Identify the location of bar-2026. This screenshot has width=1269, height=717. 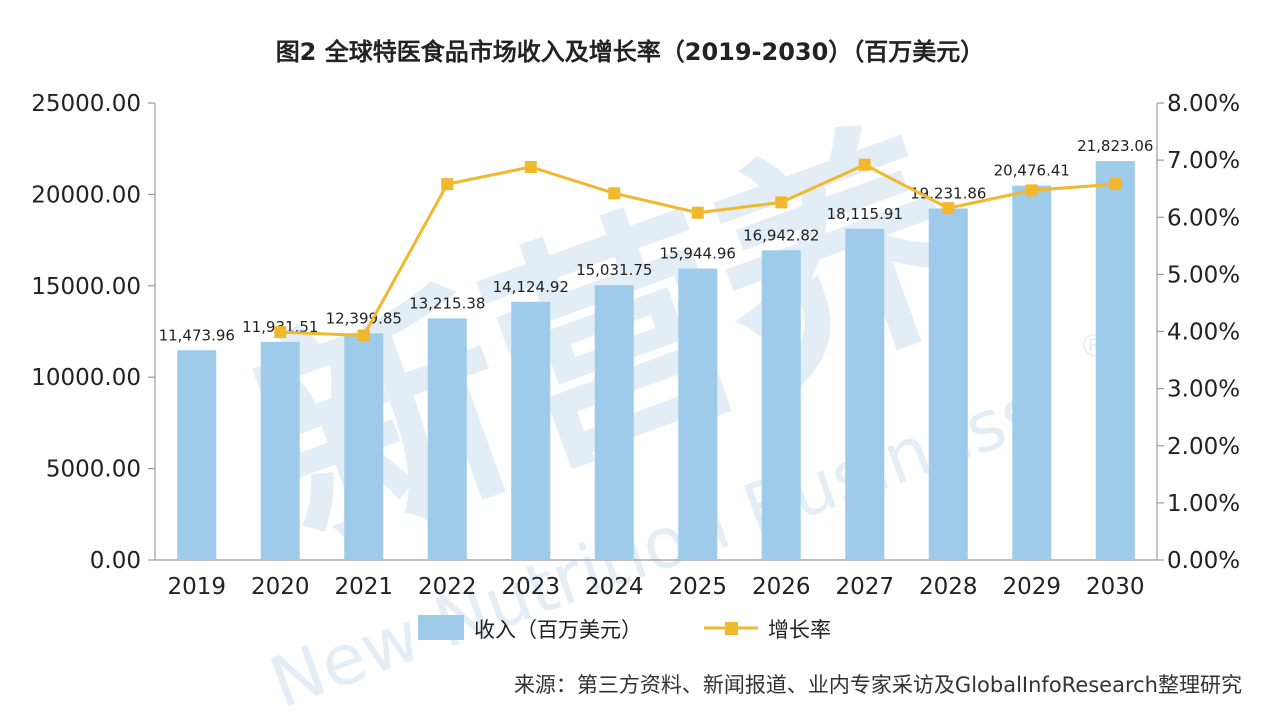
(781, 405).